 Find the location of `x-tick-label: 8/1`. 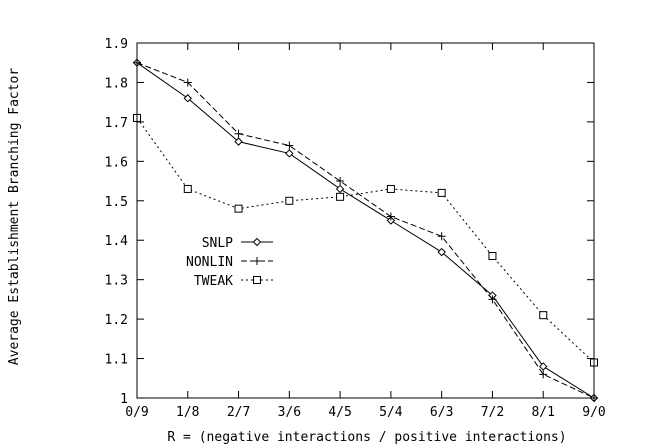

x-tick-label: 8/1 is located at coordinates (542, 412).